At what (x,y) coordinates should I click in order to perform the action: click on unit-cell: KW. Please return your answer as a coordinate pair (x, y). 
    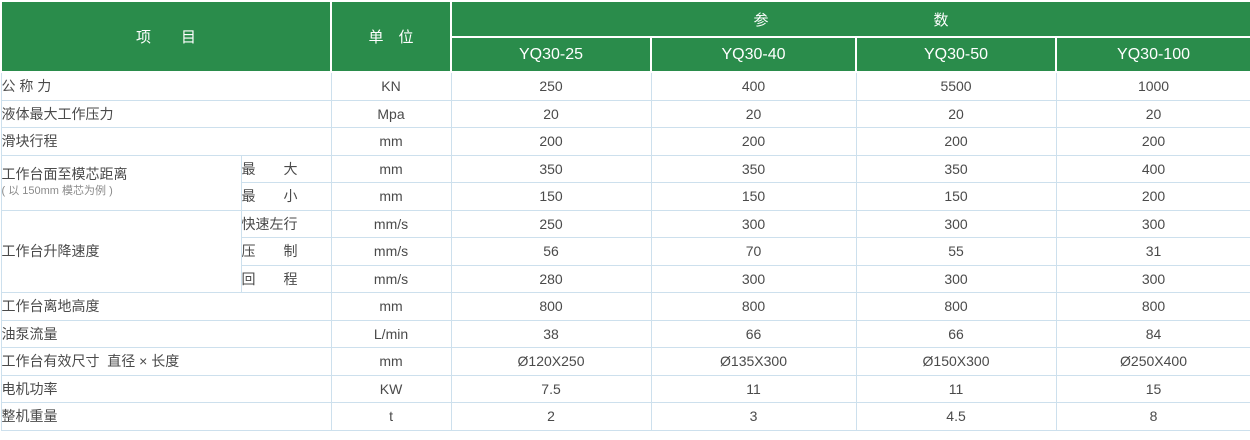
    Looking at the image, I should click on (391, 388).